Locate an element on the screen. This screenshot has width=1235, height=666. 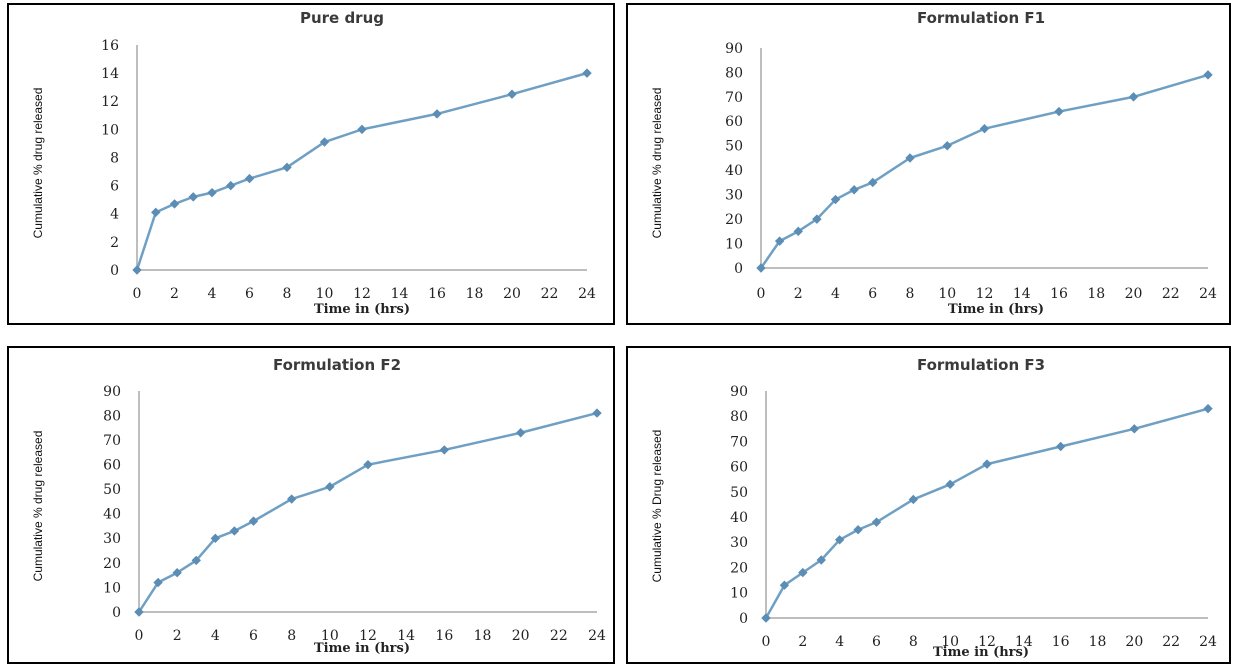
y-tick-label: 6 is located at coordinates (114, 187).